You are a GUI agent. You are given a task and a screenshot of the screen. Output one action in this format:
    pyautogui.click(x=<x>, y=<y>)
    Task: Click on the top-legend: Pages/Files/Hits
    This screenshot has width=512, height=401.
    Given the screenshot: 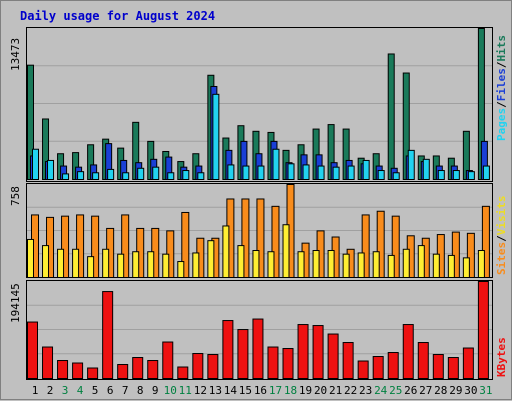 What is the action you would take?
    pyautogui.click(x=501, y=88)
    